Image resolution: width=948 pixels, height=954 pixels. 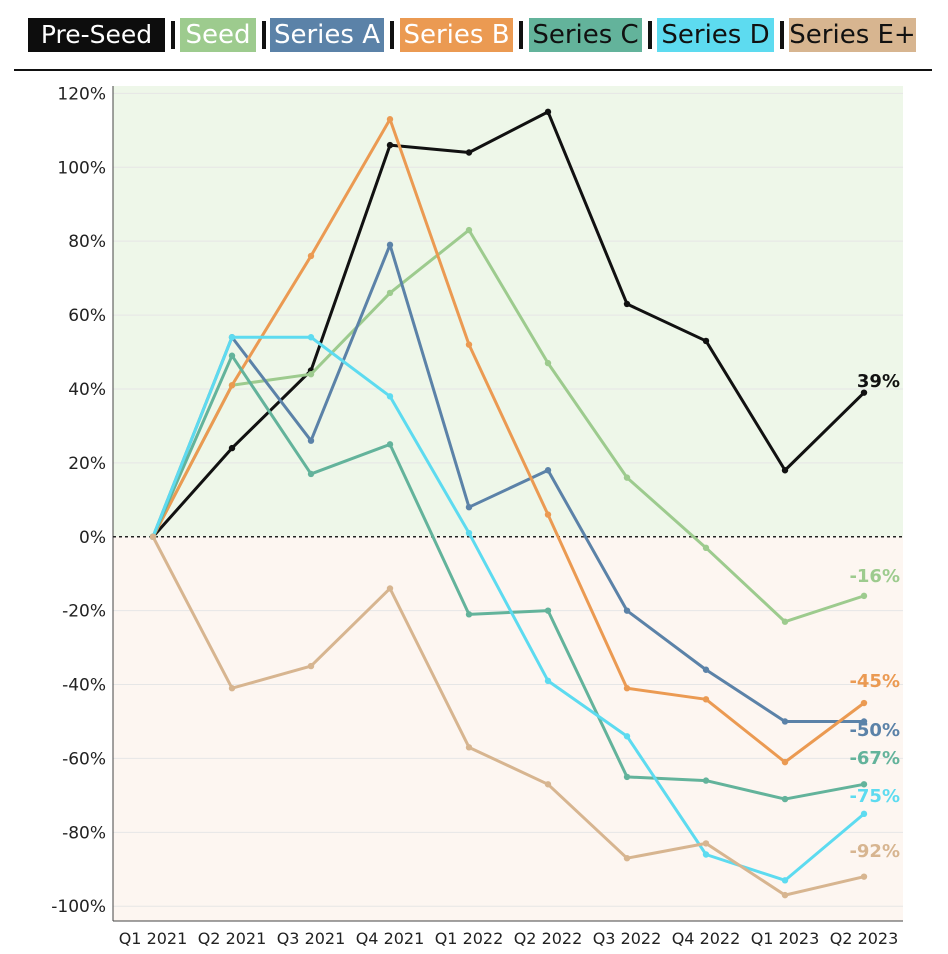 I want to click on end-label-series-b: -45%, so click(x=874, y=681).